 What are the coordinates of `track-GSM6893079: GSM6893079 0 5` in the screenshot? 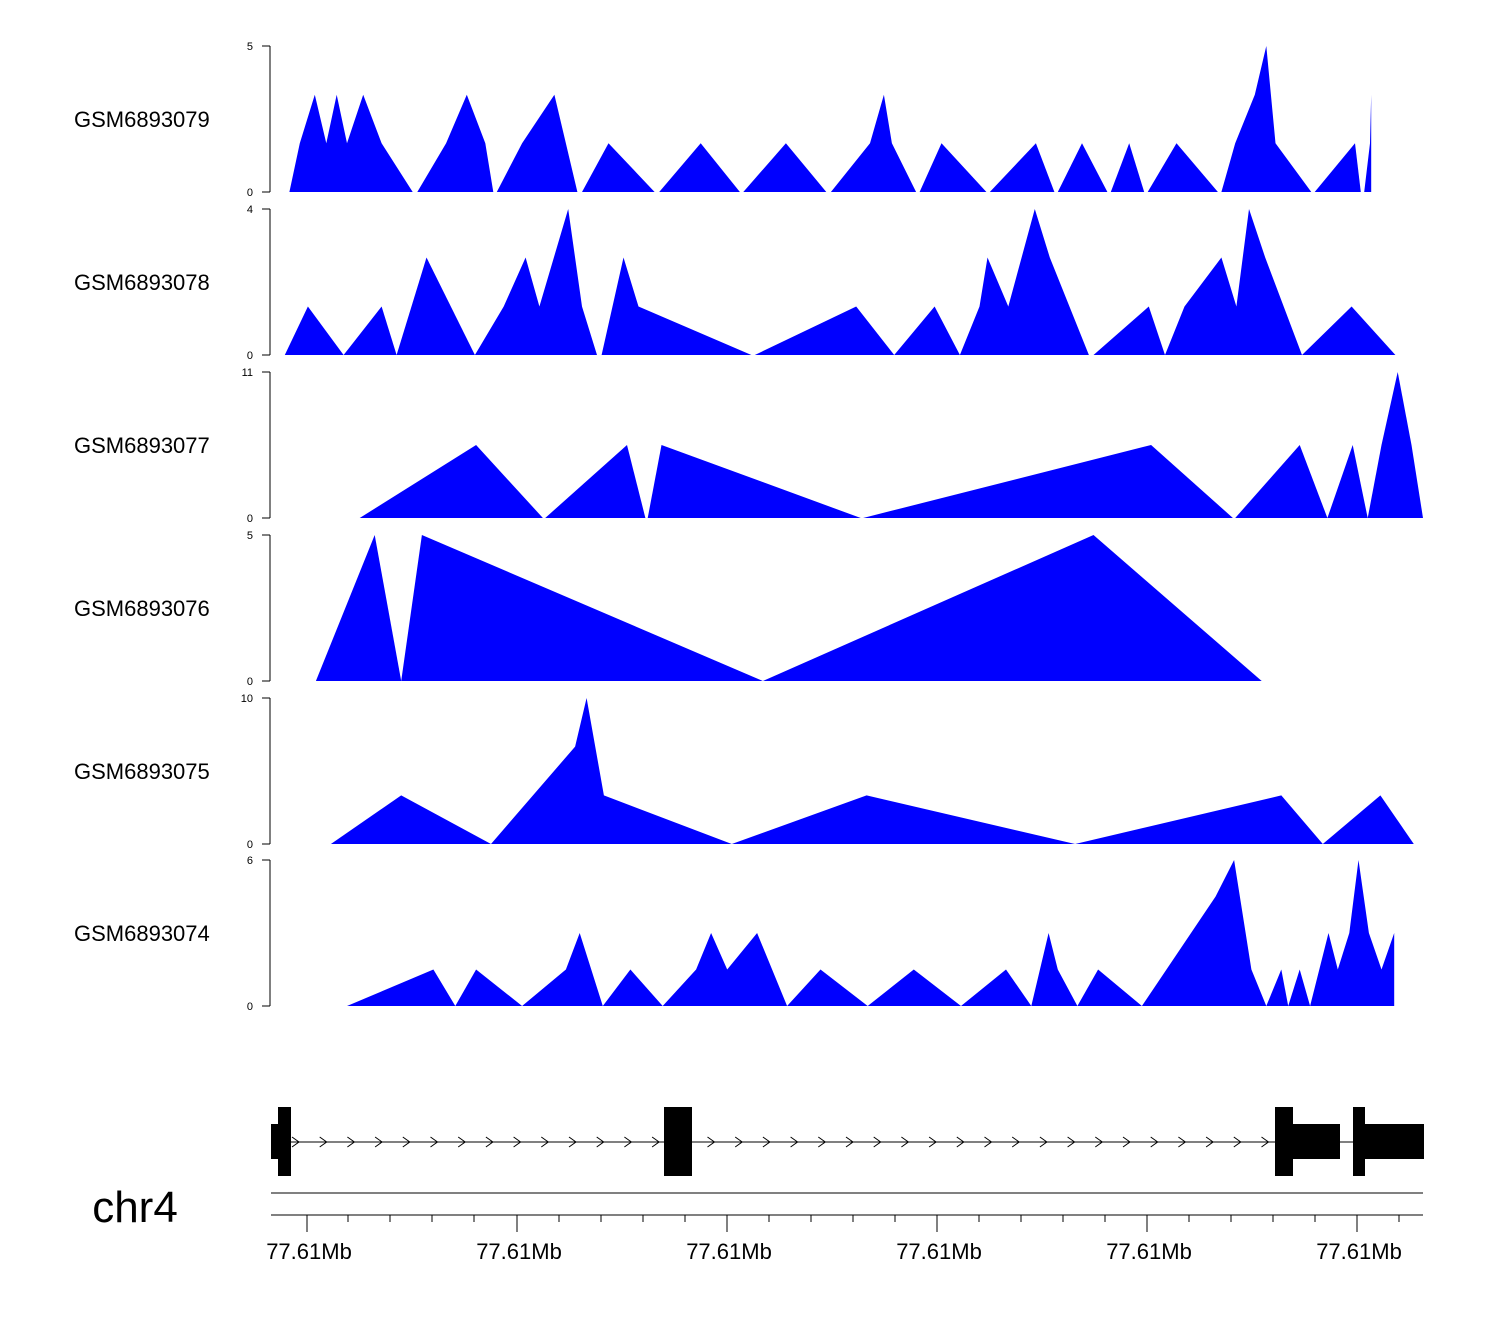 It's located at (723, 120).